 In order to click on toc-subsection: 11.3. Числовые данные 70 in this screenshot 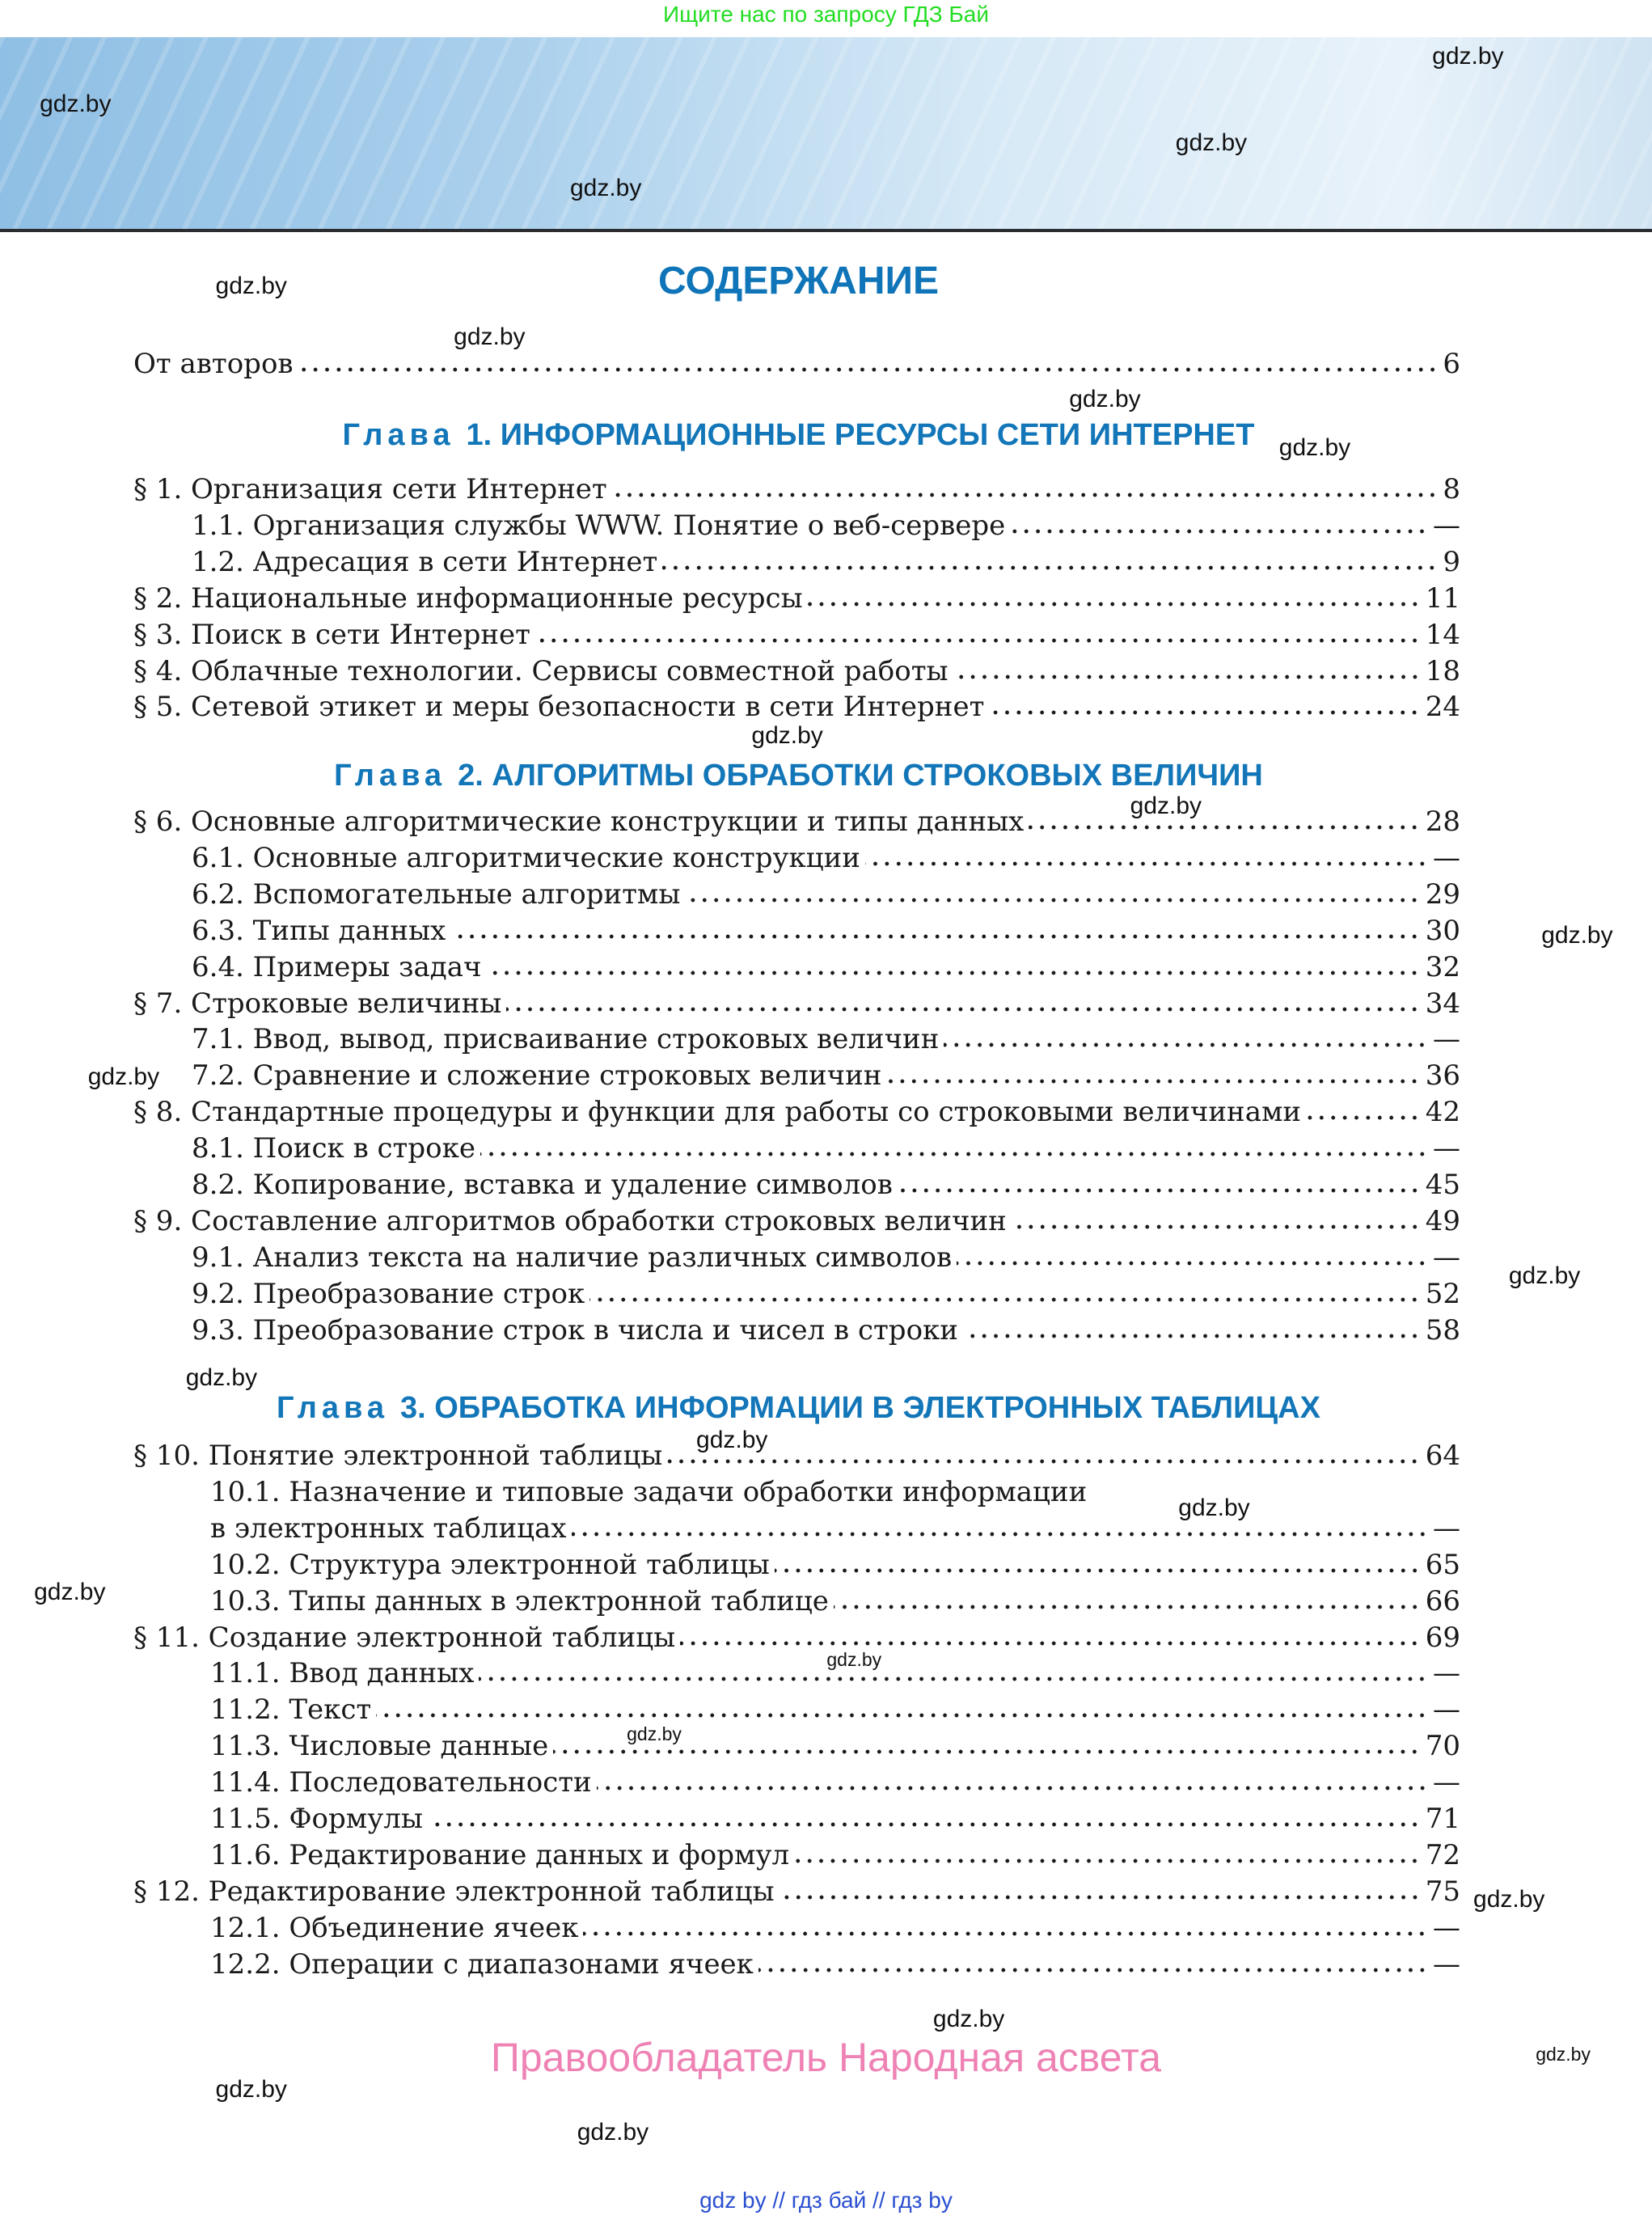, I will do `click(835, 1747)`.